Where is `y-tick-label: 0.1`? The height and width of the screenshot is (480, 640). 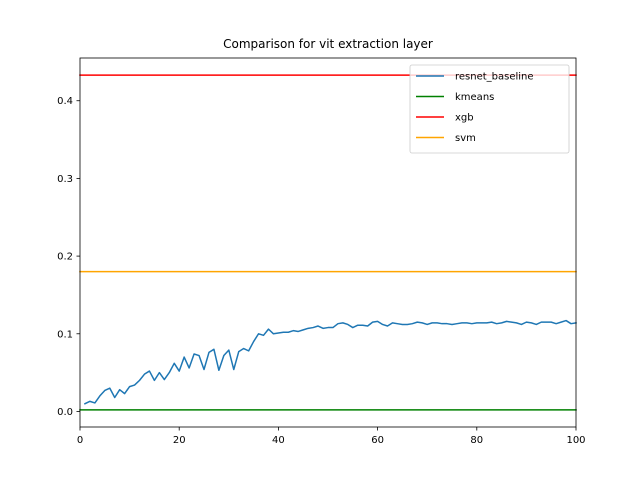
y-tick-label: 0.1 is located at coordinates (65, 334).